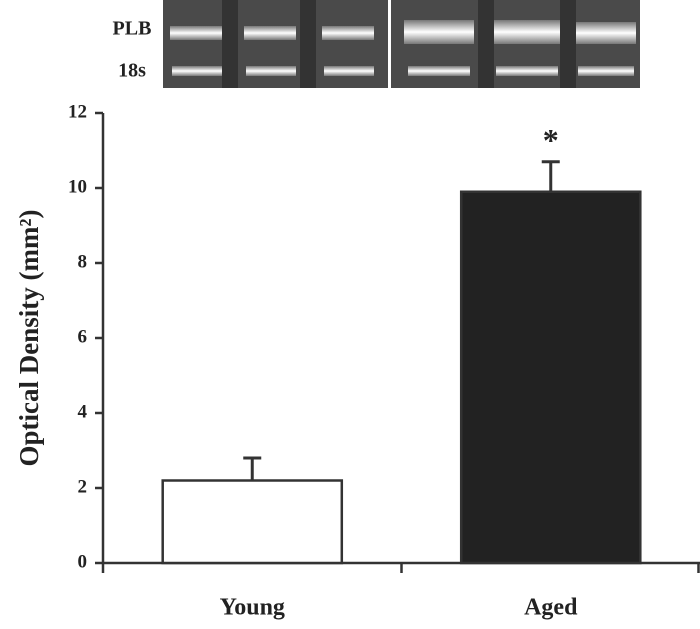 The width and height of the screenshot is (700, 629). I want to click on blot-image, so click(401, 44).